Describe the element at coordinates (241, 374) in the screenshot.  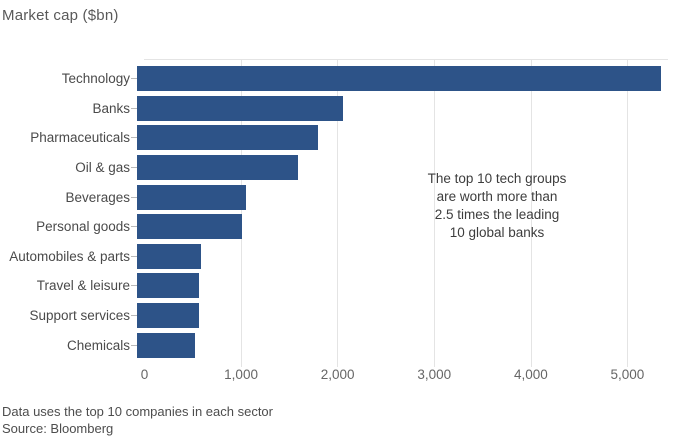
I see `x-tick-label: 1,000` at that location.